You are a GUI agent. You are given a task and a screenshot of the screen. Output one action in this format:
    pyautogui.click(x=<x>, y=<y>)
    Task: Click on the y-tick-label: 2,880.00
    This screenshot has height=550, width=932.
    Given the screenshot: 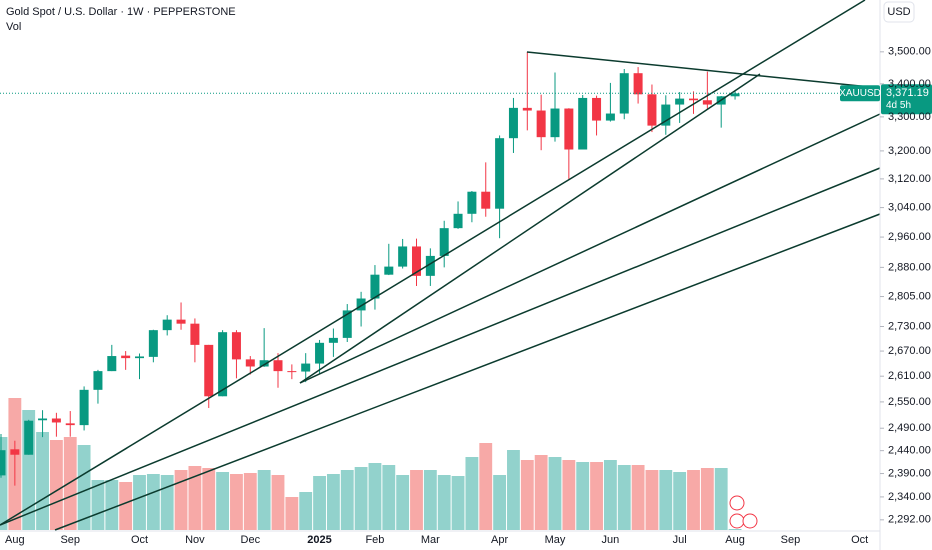 What is the action you would take?
    pyautogui.click(x=909, y=267)
    